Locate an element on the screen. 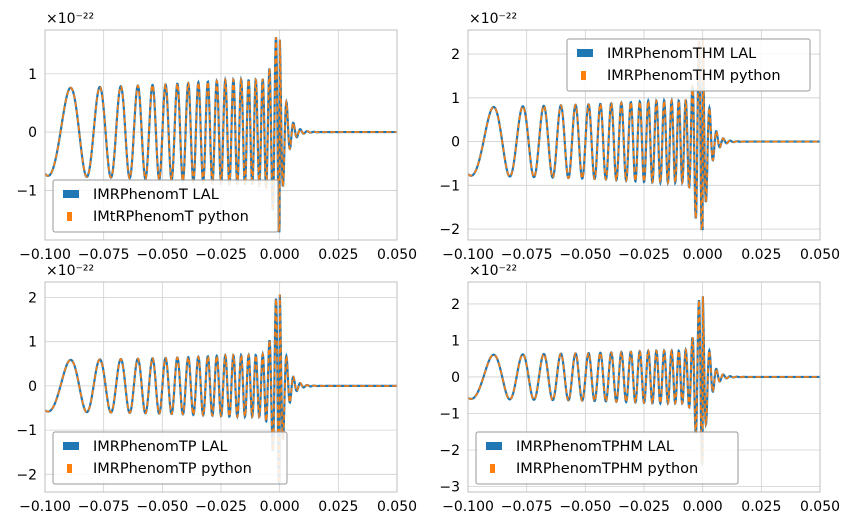 The image size is (854, 528). legend: IMRPhenomT LAL IMtRPhenomT python is located at coordinates (165, 206).